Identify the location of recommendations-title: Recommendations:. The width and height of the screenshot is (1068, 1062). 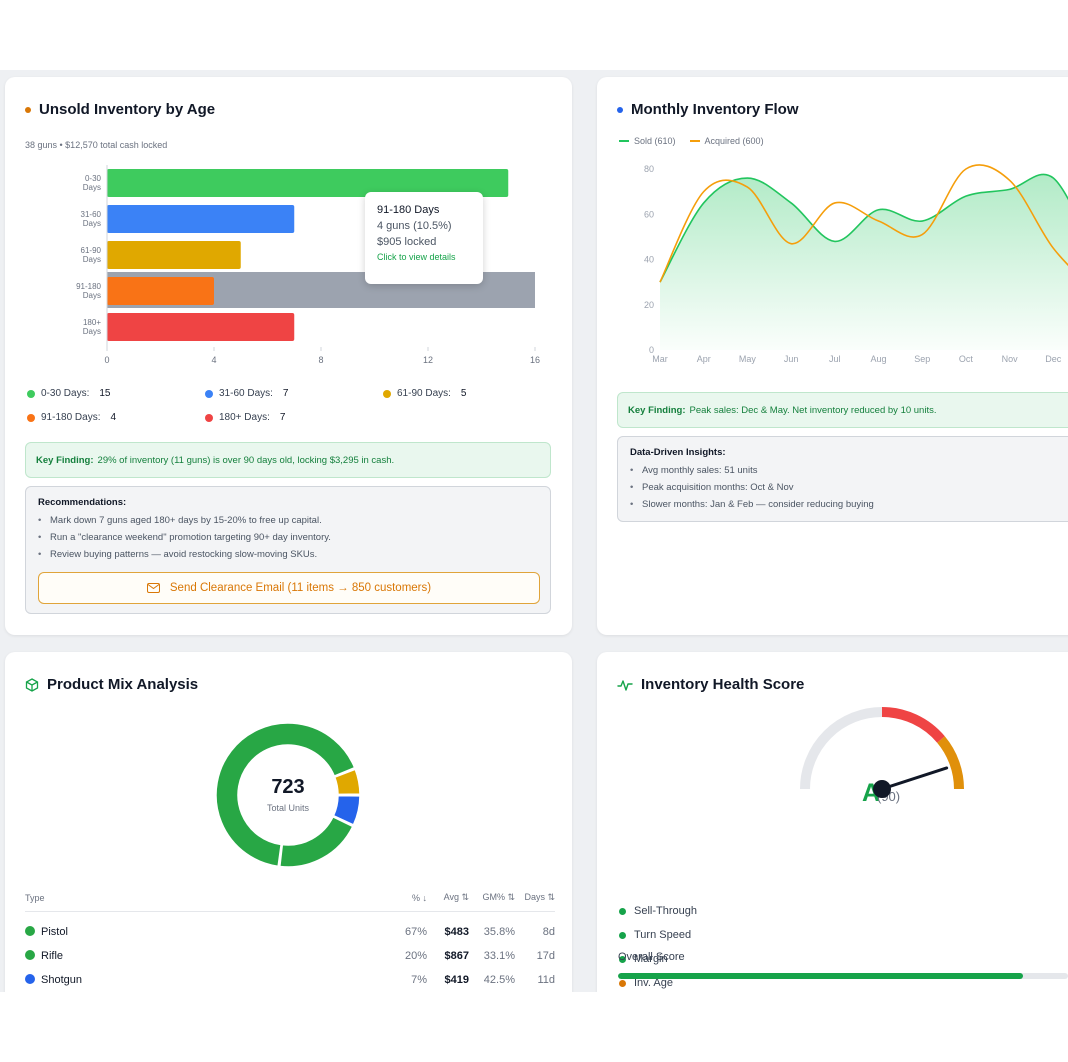
(82, 502).